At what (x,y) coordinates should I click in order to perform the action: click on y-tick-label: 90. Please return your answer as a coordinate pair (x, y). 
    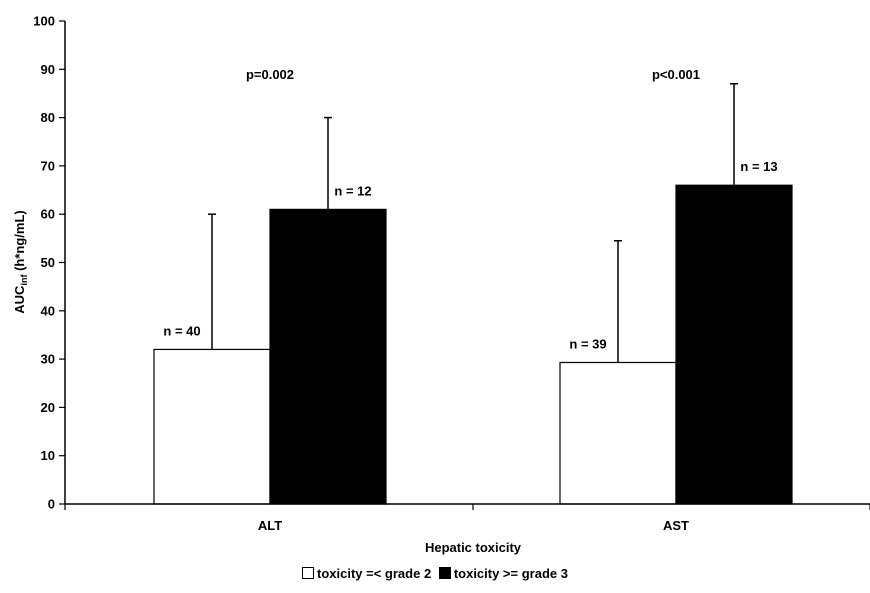
    Looking at the image, I should click on (48, 69).